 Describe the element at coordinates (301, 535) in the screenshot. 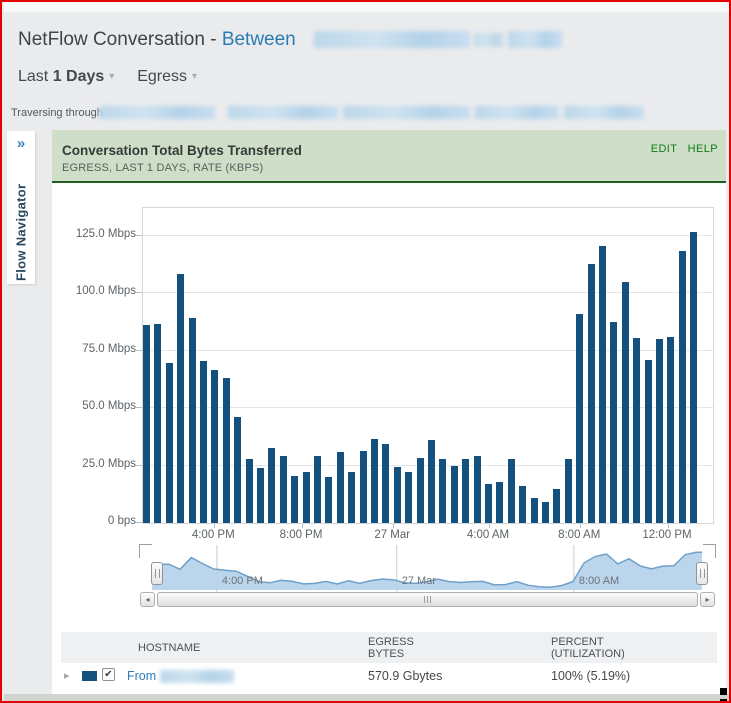

I see `x-tick-label: 8:00 PM` at that location.